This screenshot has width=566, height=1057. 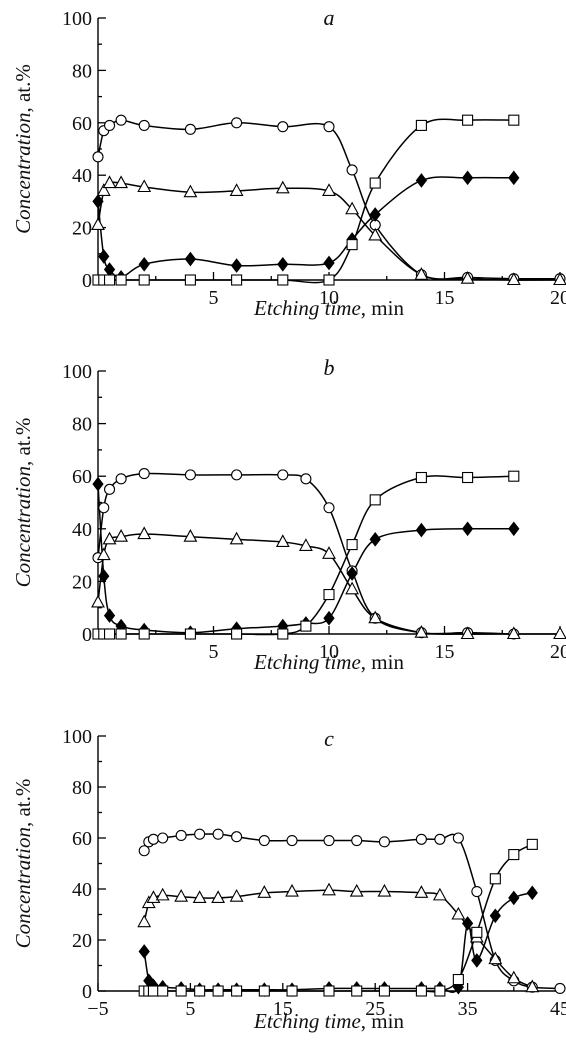 I want to click on y-tick-label: 60, so click(x=82, y=124).